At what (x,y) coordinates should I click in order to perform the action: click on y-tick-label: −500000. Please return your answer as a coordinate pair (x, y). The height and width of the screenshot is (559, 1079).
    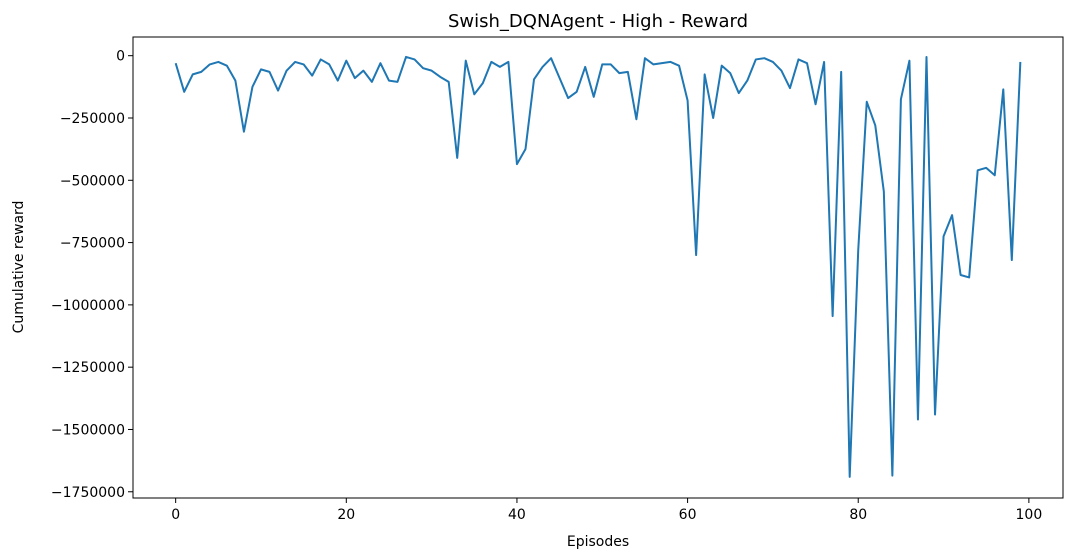
    Looking at the image, I should click on (92, 181).